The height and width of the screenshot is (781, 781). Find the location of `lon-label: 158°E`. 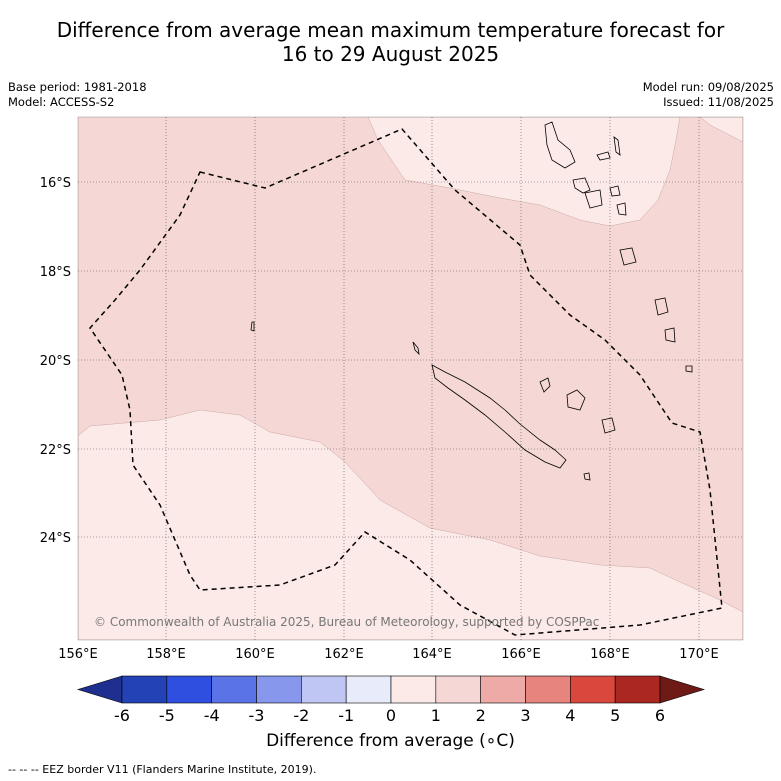

lon-label: 158°E is located at coordinates (166, 654).